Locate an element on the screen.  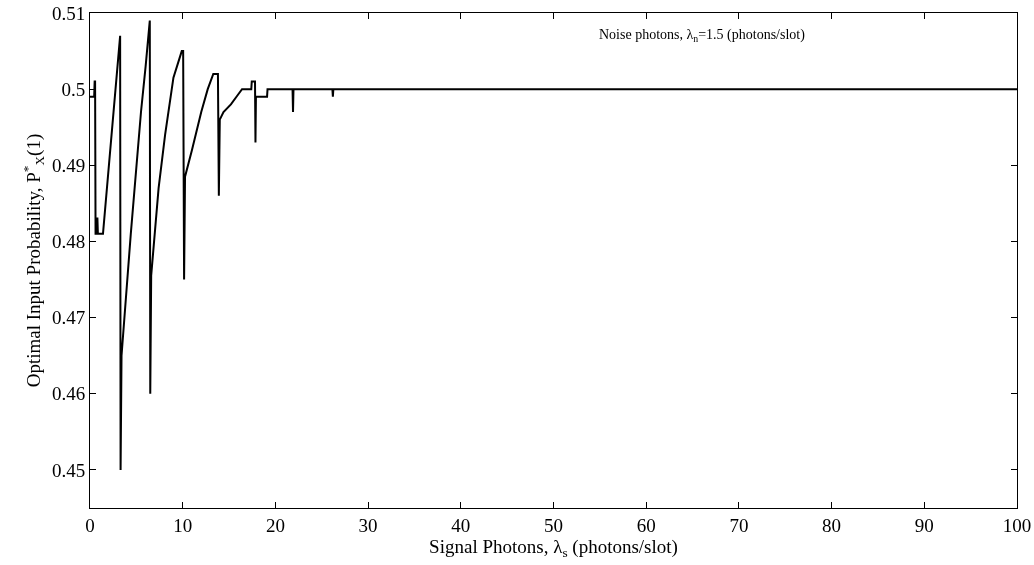
y-tick-label: 0.47 is located at coordinates (68, 318).